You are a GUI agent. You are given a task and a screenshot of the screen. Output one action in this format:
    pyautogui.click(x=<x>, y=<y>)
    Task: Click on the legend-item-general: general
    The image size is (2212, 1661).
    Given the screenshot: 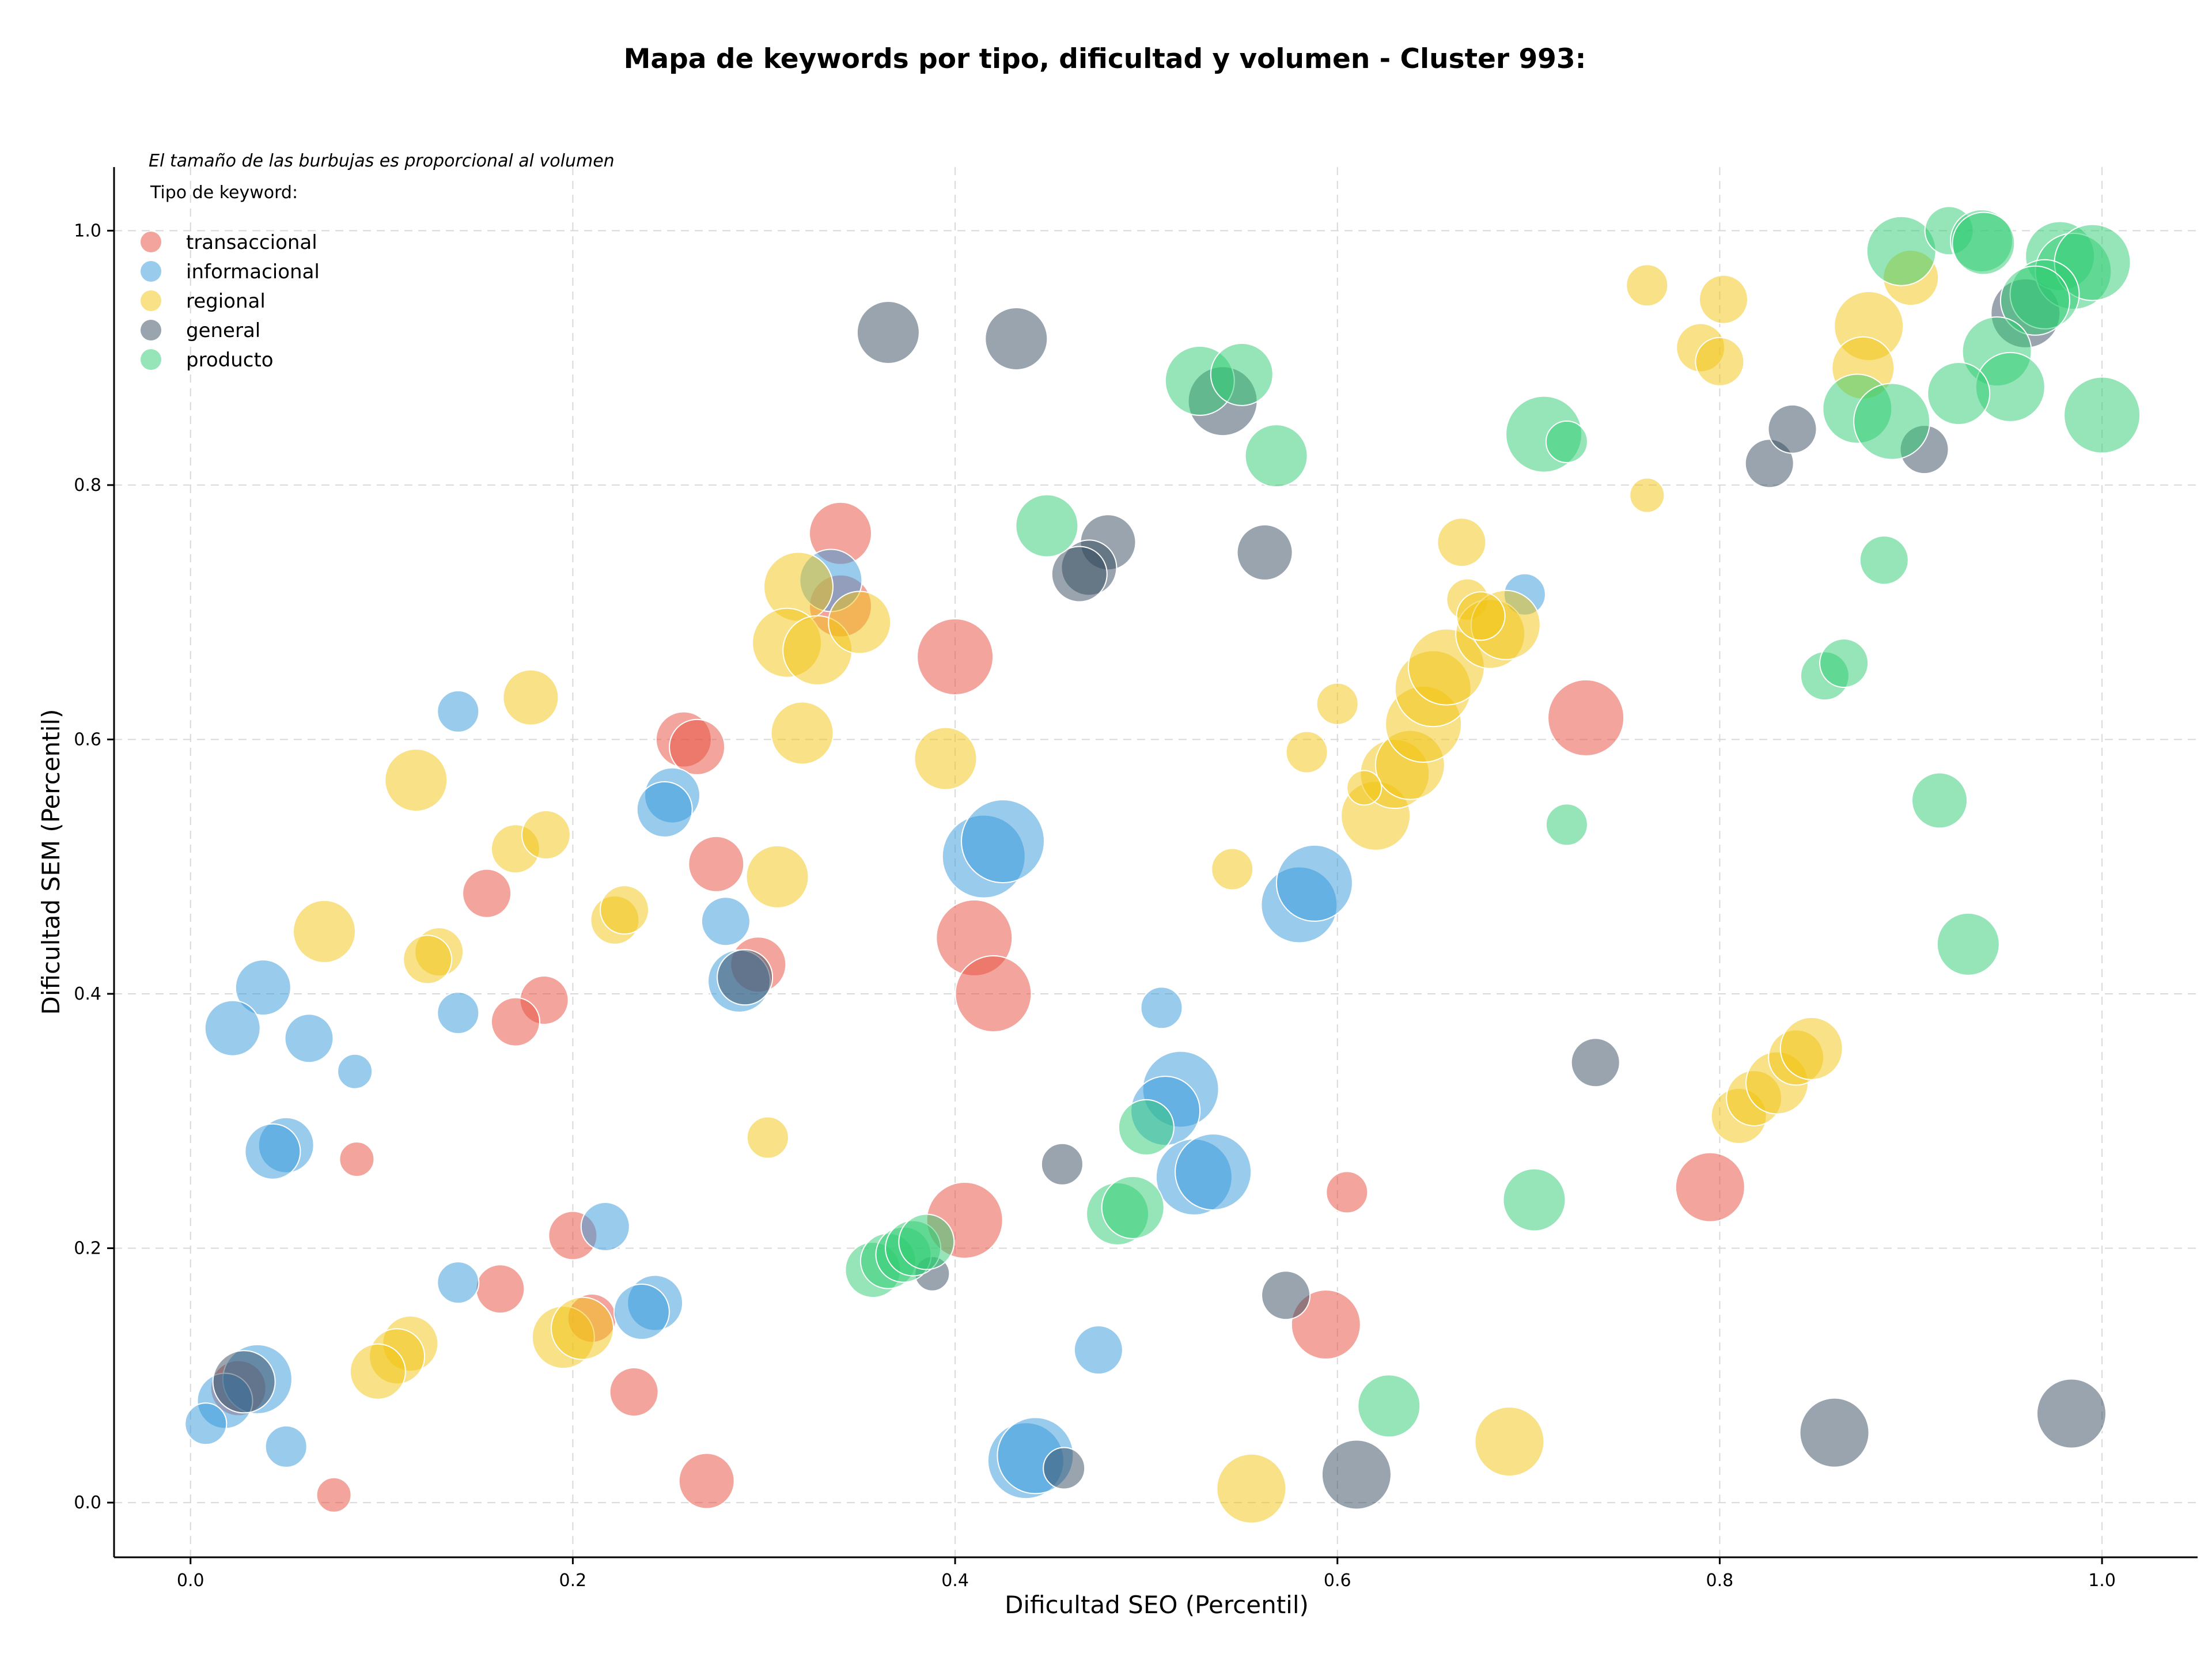 What is the action you would take?
    pyautogui.click(x=200, y=330)
    